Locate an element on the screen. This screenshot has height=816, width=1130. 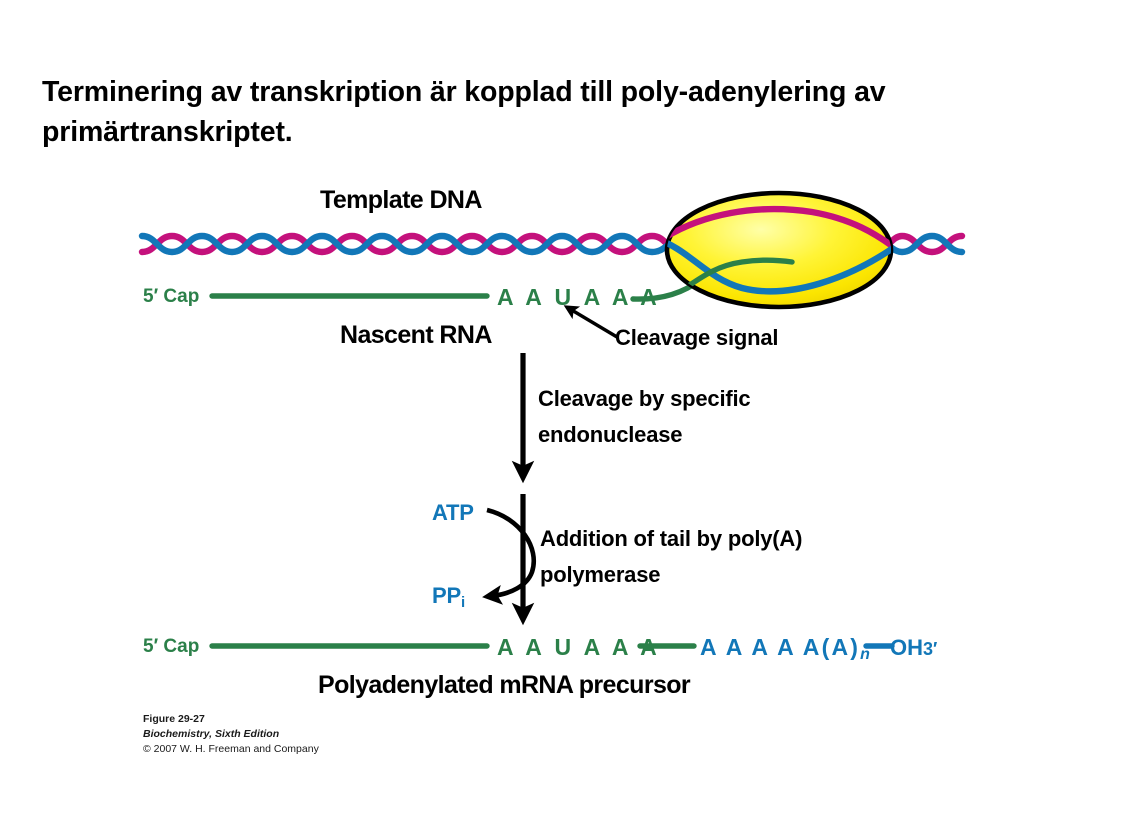
dna-strand-magenta-inside is located at coordinates (779, 228).